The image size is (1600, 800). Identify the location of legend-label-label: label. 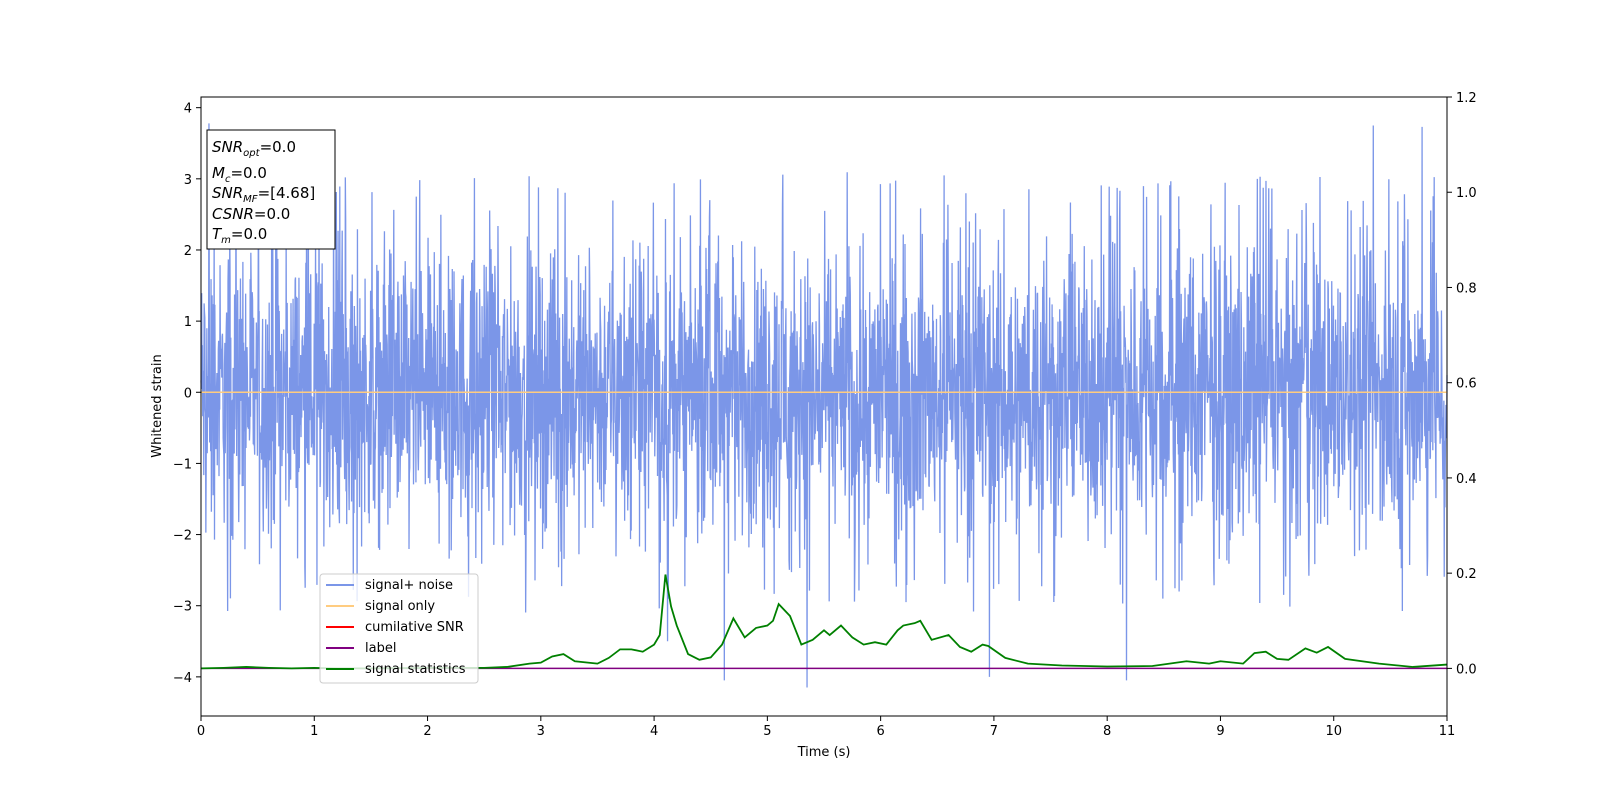
(380, 648).